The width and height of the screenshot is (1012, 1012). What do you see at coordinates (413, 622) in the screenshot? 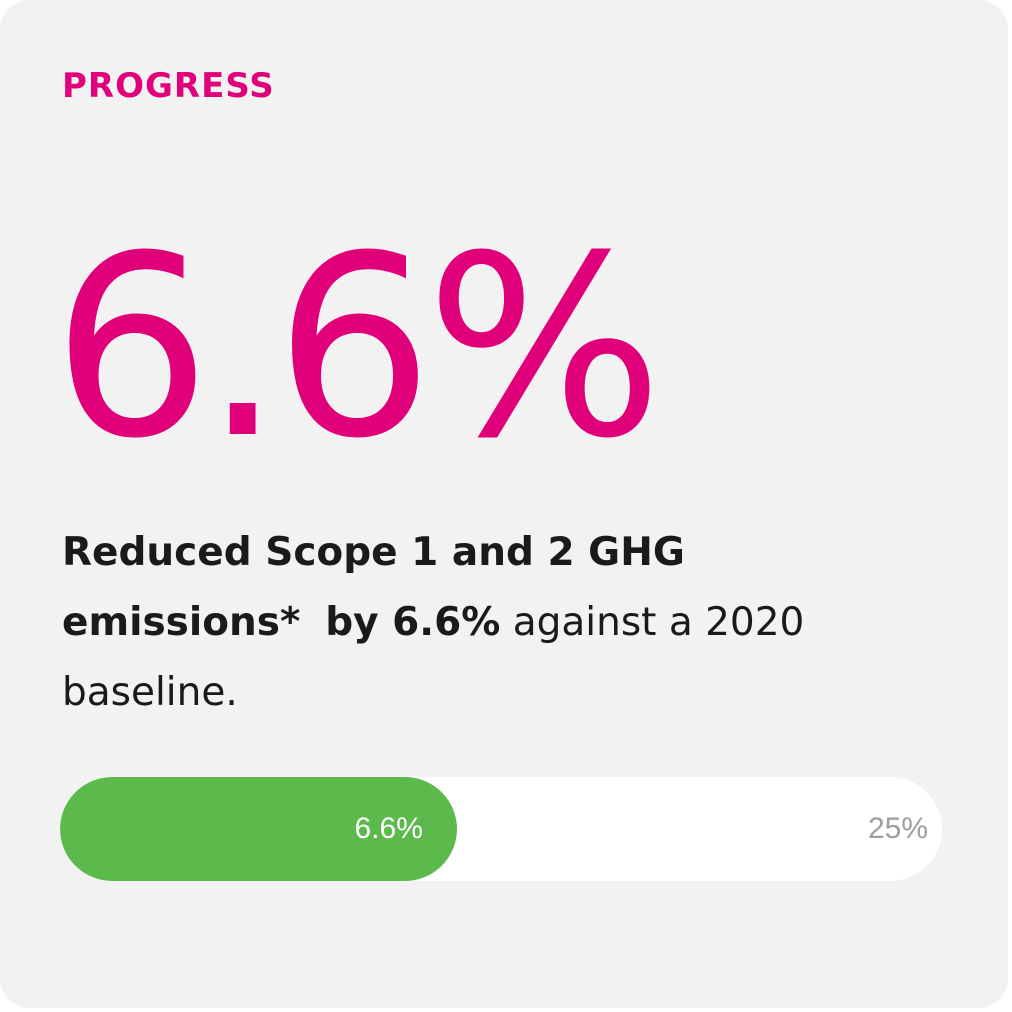
I see `description-bold-value: by 6.6%` at bounding box center [413, 622].